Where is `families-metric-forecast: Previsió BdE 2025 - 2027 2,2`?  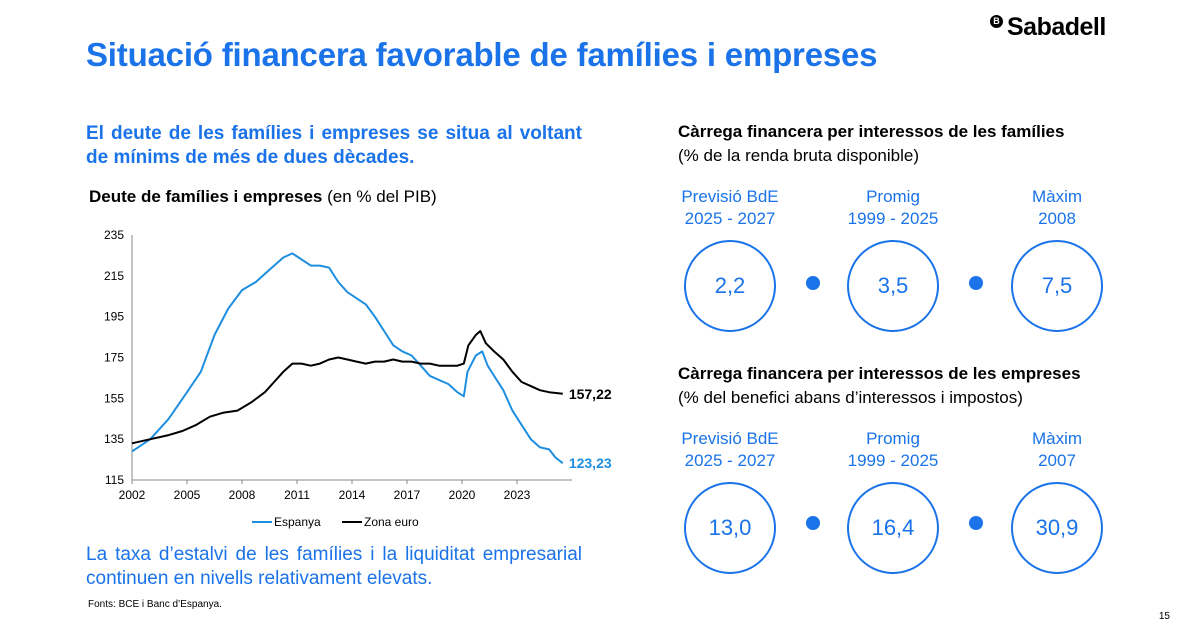
families-metric-forecast: Previsió BdE 2025 - 2027 2,2 is located at coordinates (730, 259).